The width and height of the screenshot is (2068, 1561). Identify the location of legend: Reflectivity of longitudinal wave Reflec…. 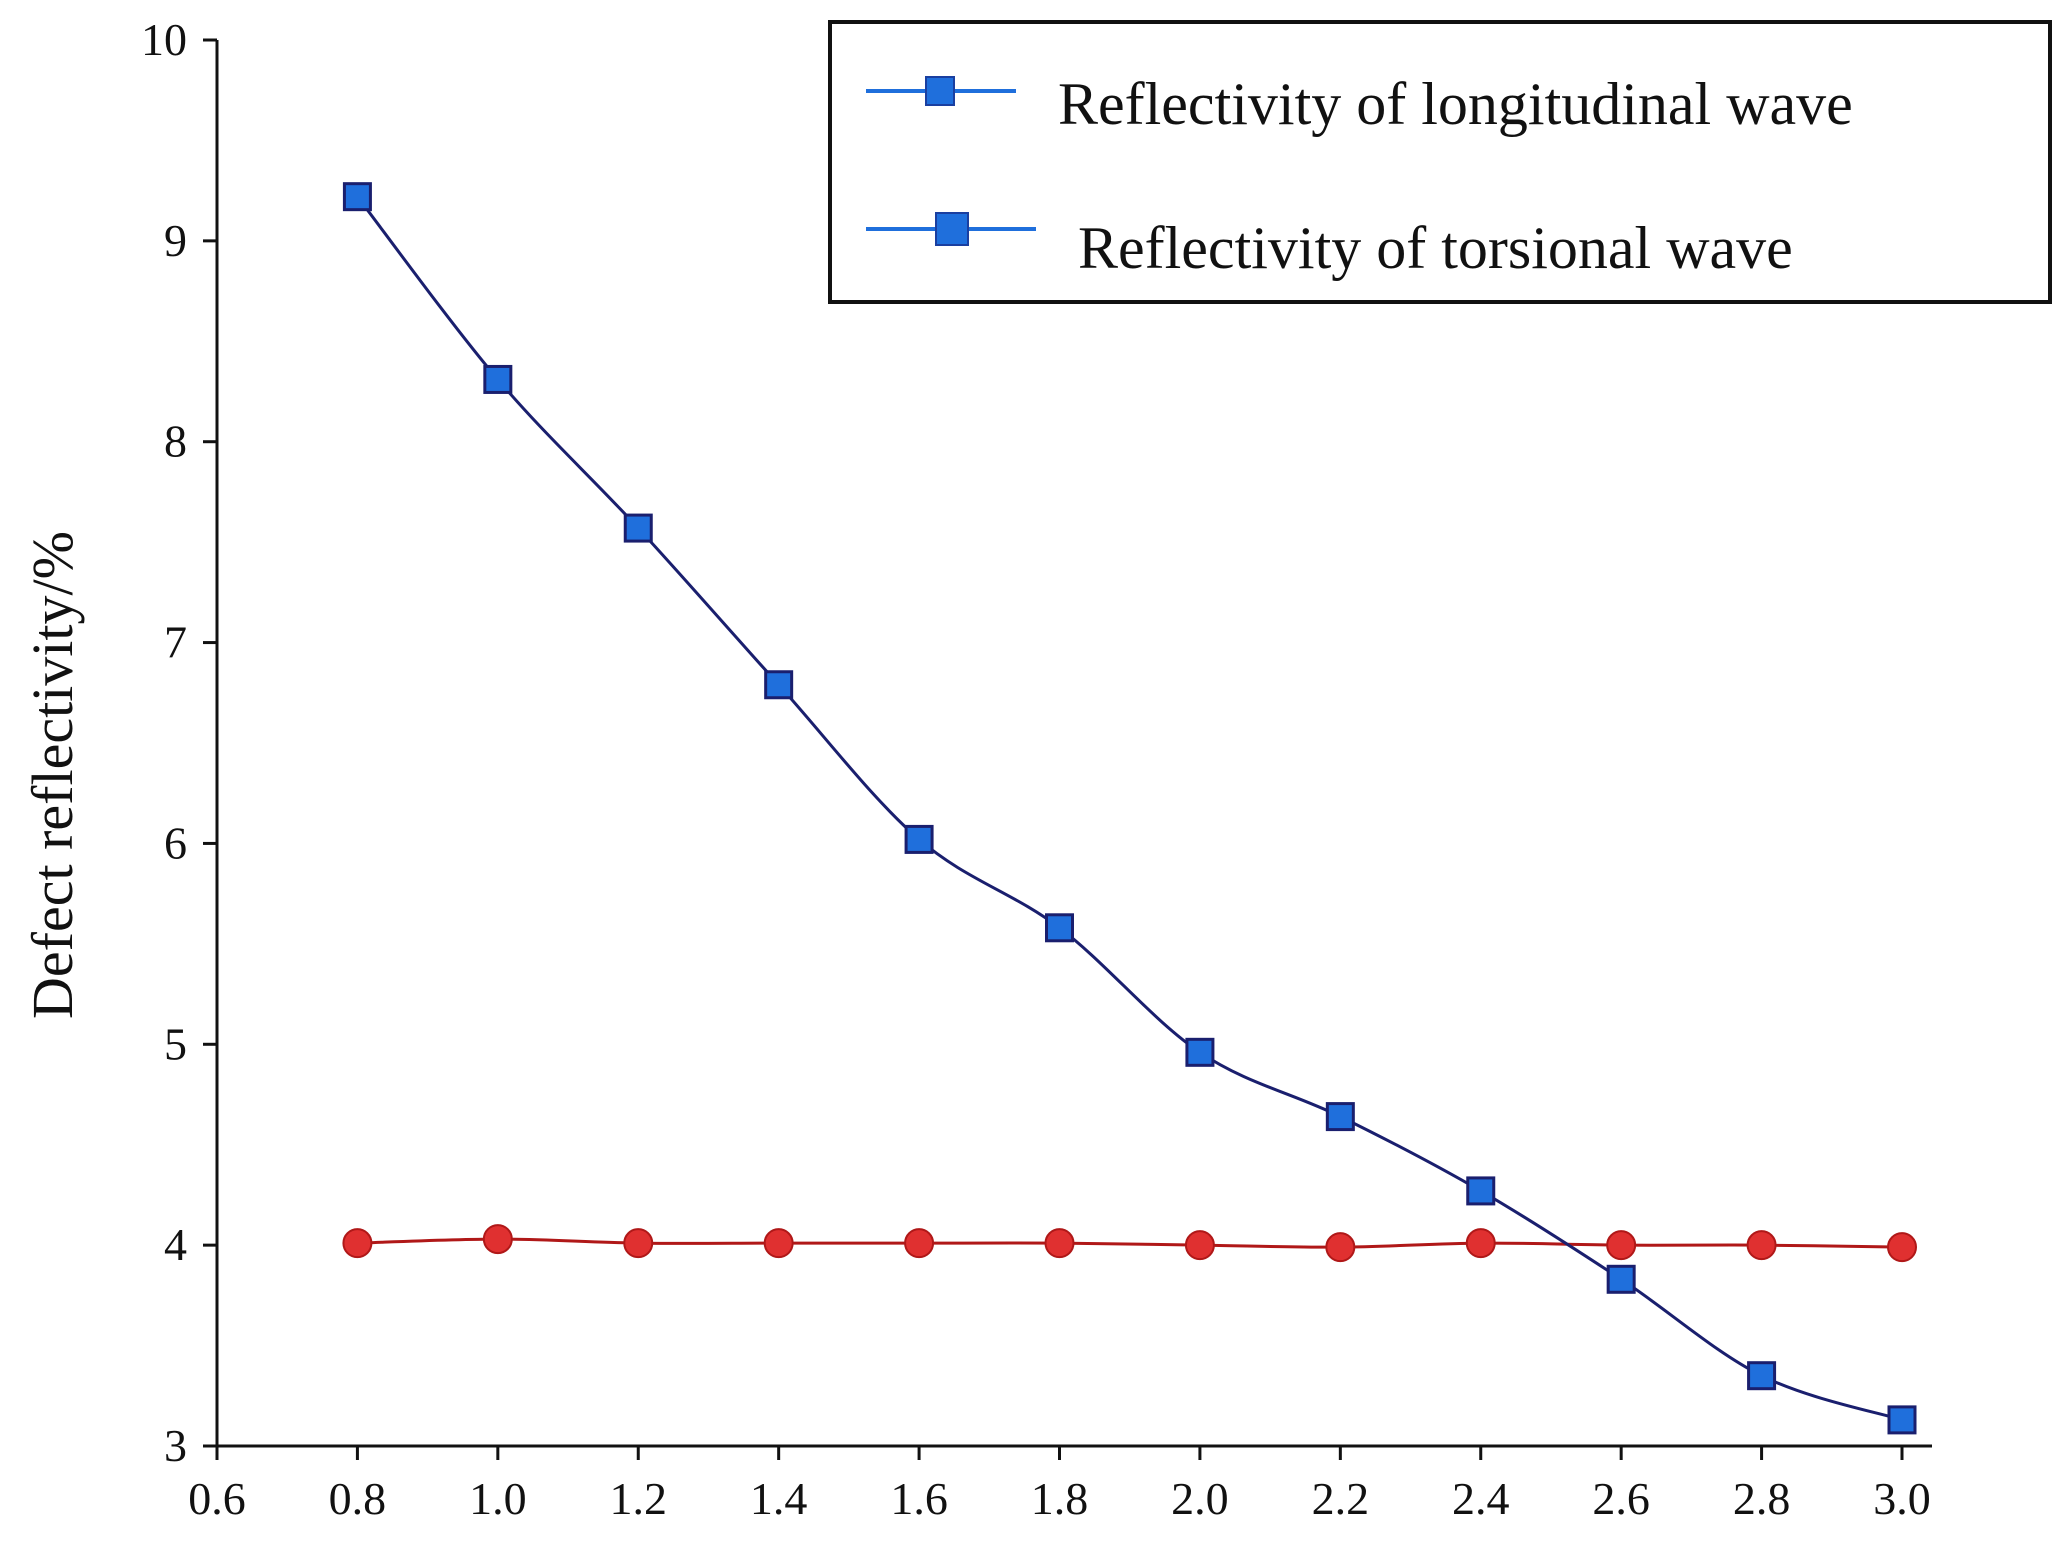
(1440, 162).